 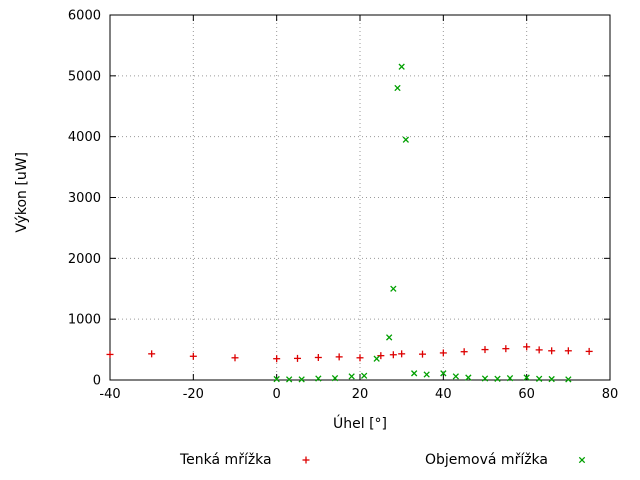 What do you see at coordinates (486, 460) in the screenshot?
I see `legend-label: Objemová mřížka` at bounding box center [486, 460].